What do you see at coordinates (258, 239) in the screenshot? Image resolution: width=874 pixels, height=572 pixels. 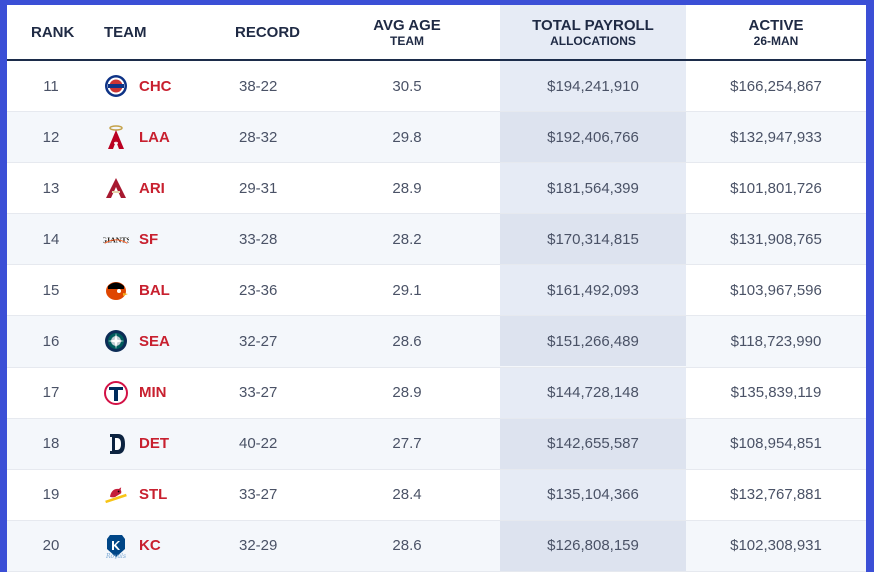 I see `record-cell: 33-28` at bounding box center [258, 239].